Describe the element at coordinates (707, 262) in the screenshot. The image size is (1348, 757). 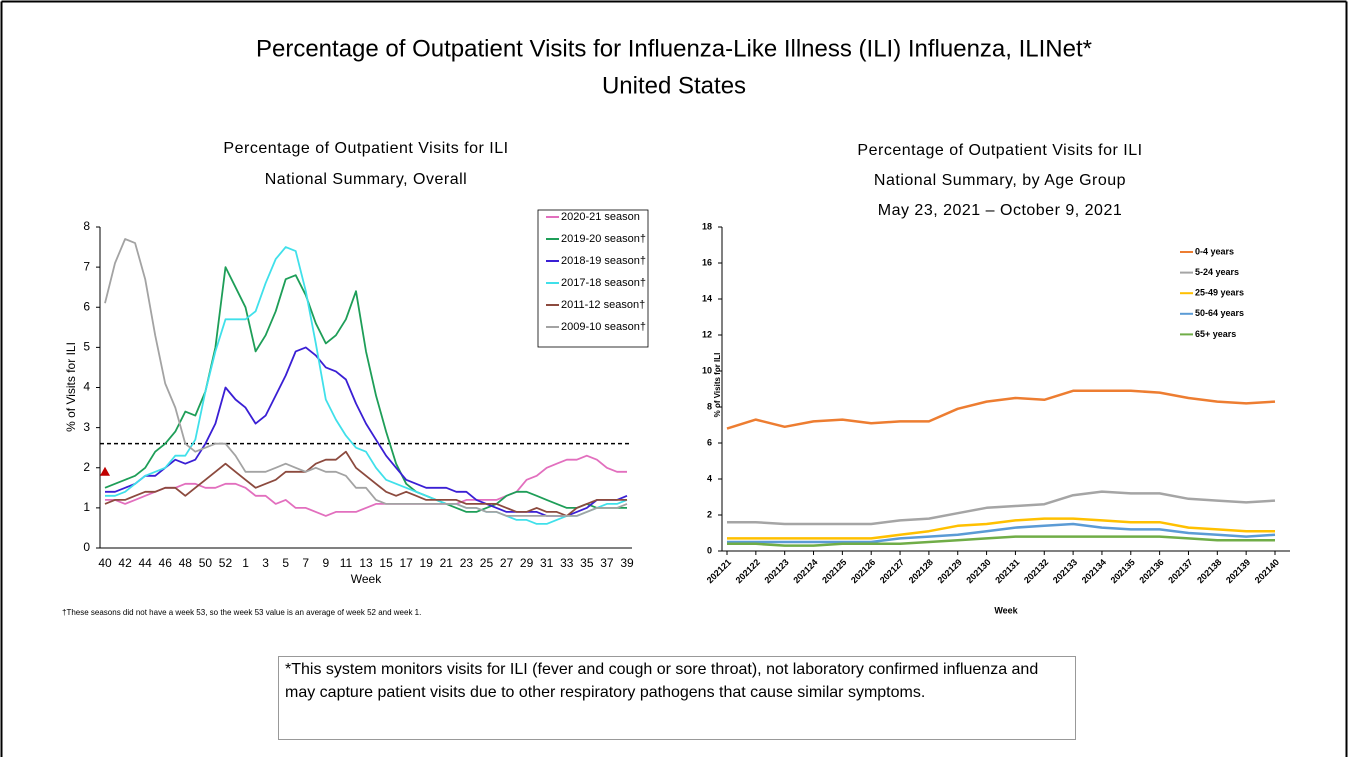
I see `y-tick-label: 16` at that location.